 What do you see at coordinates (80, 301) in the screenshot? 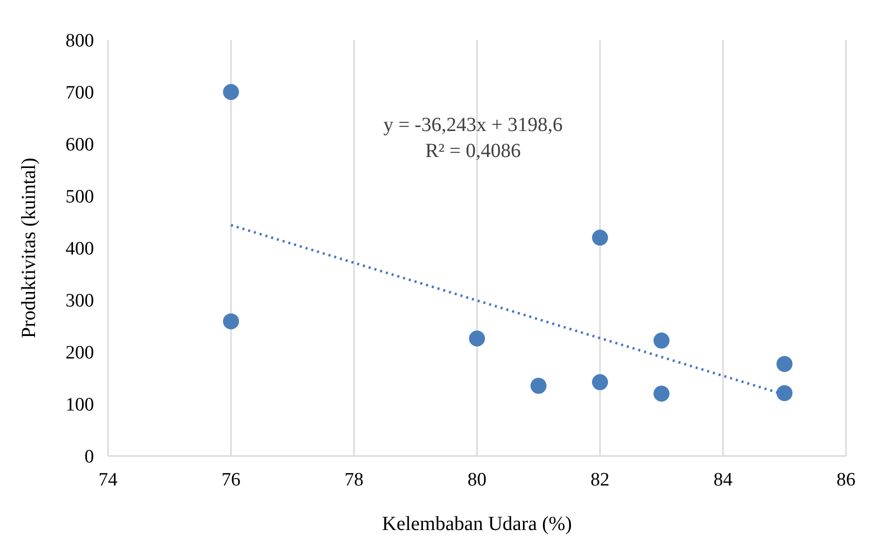
I see `y-tick-label: 300` at bounding box center [80, 301].